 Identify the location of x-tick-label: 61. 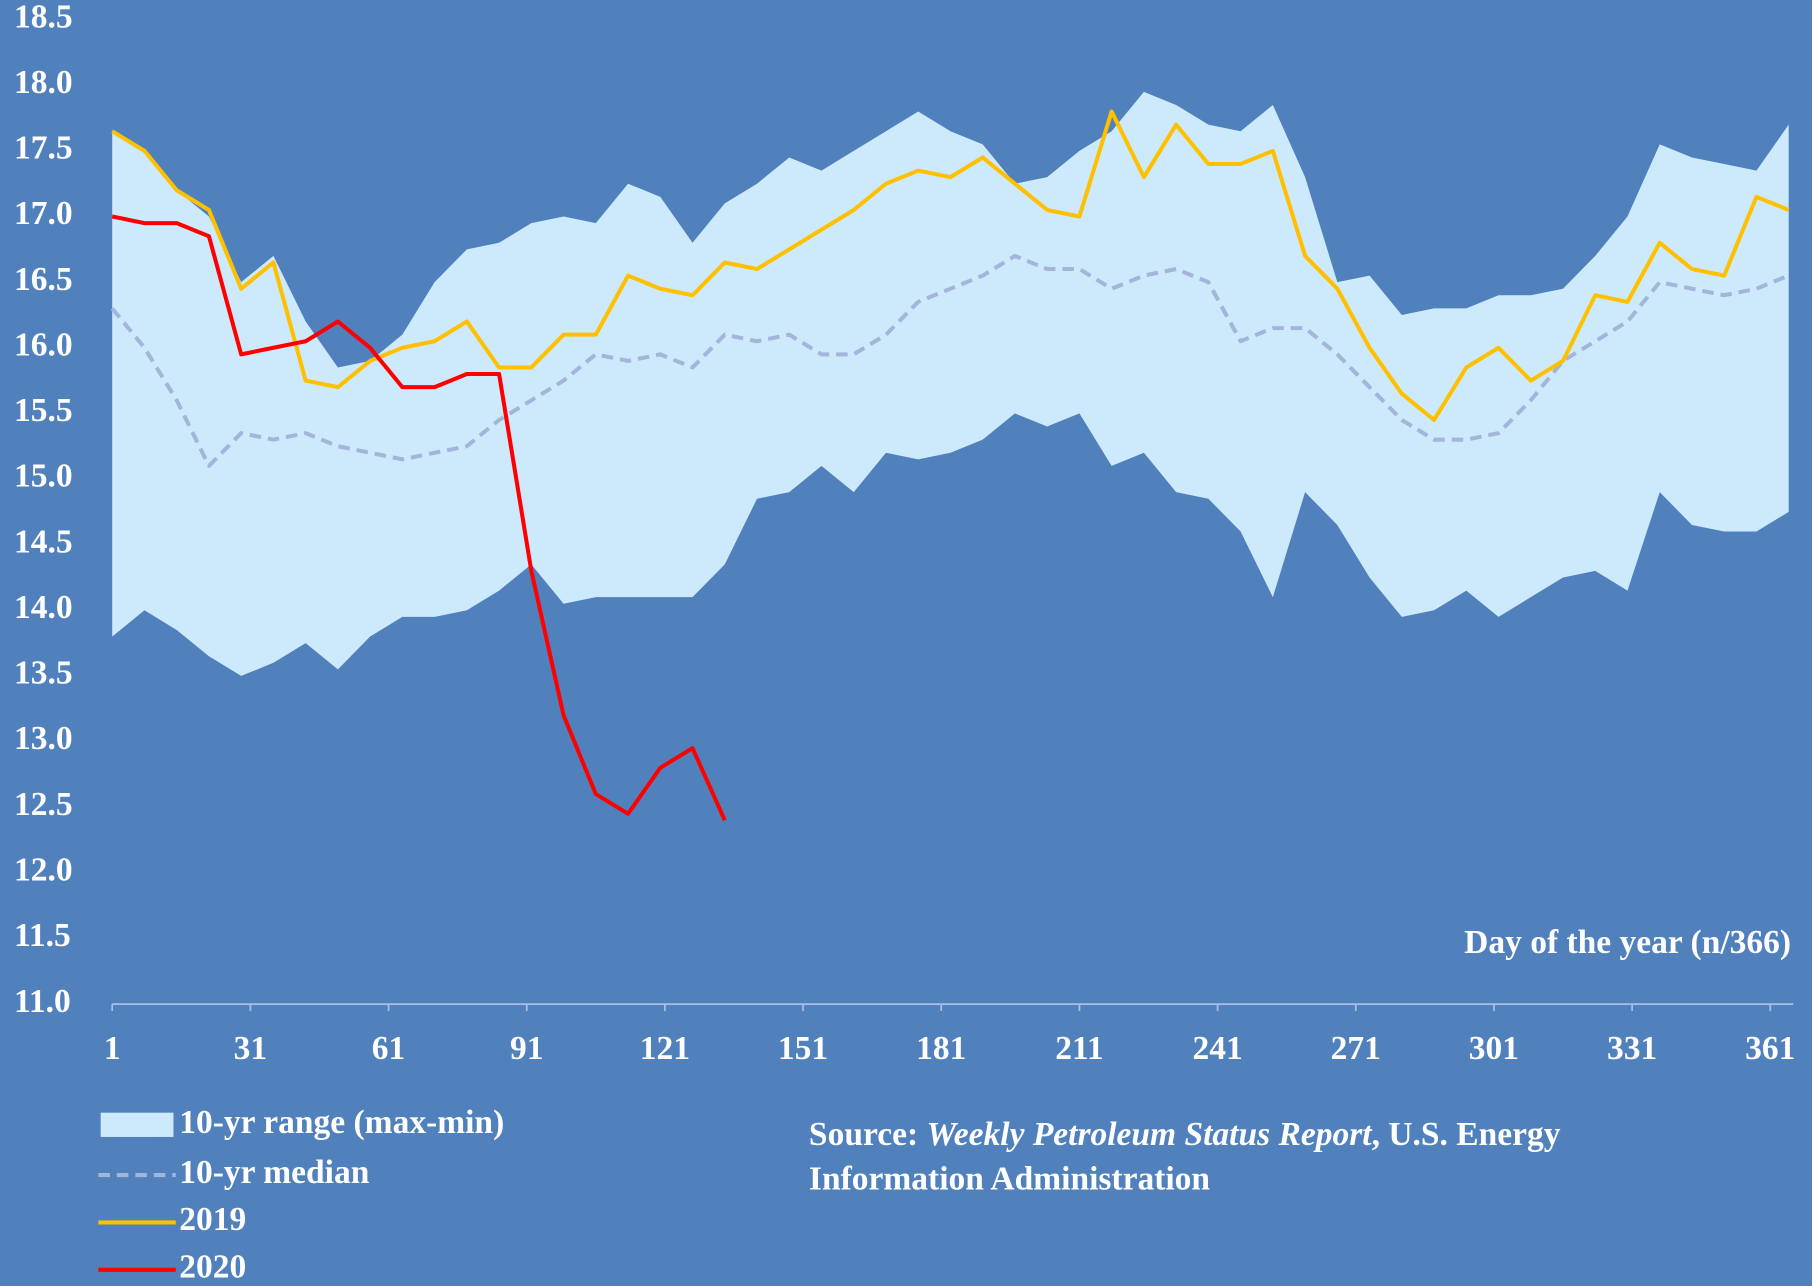
(388, 1048).